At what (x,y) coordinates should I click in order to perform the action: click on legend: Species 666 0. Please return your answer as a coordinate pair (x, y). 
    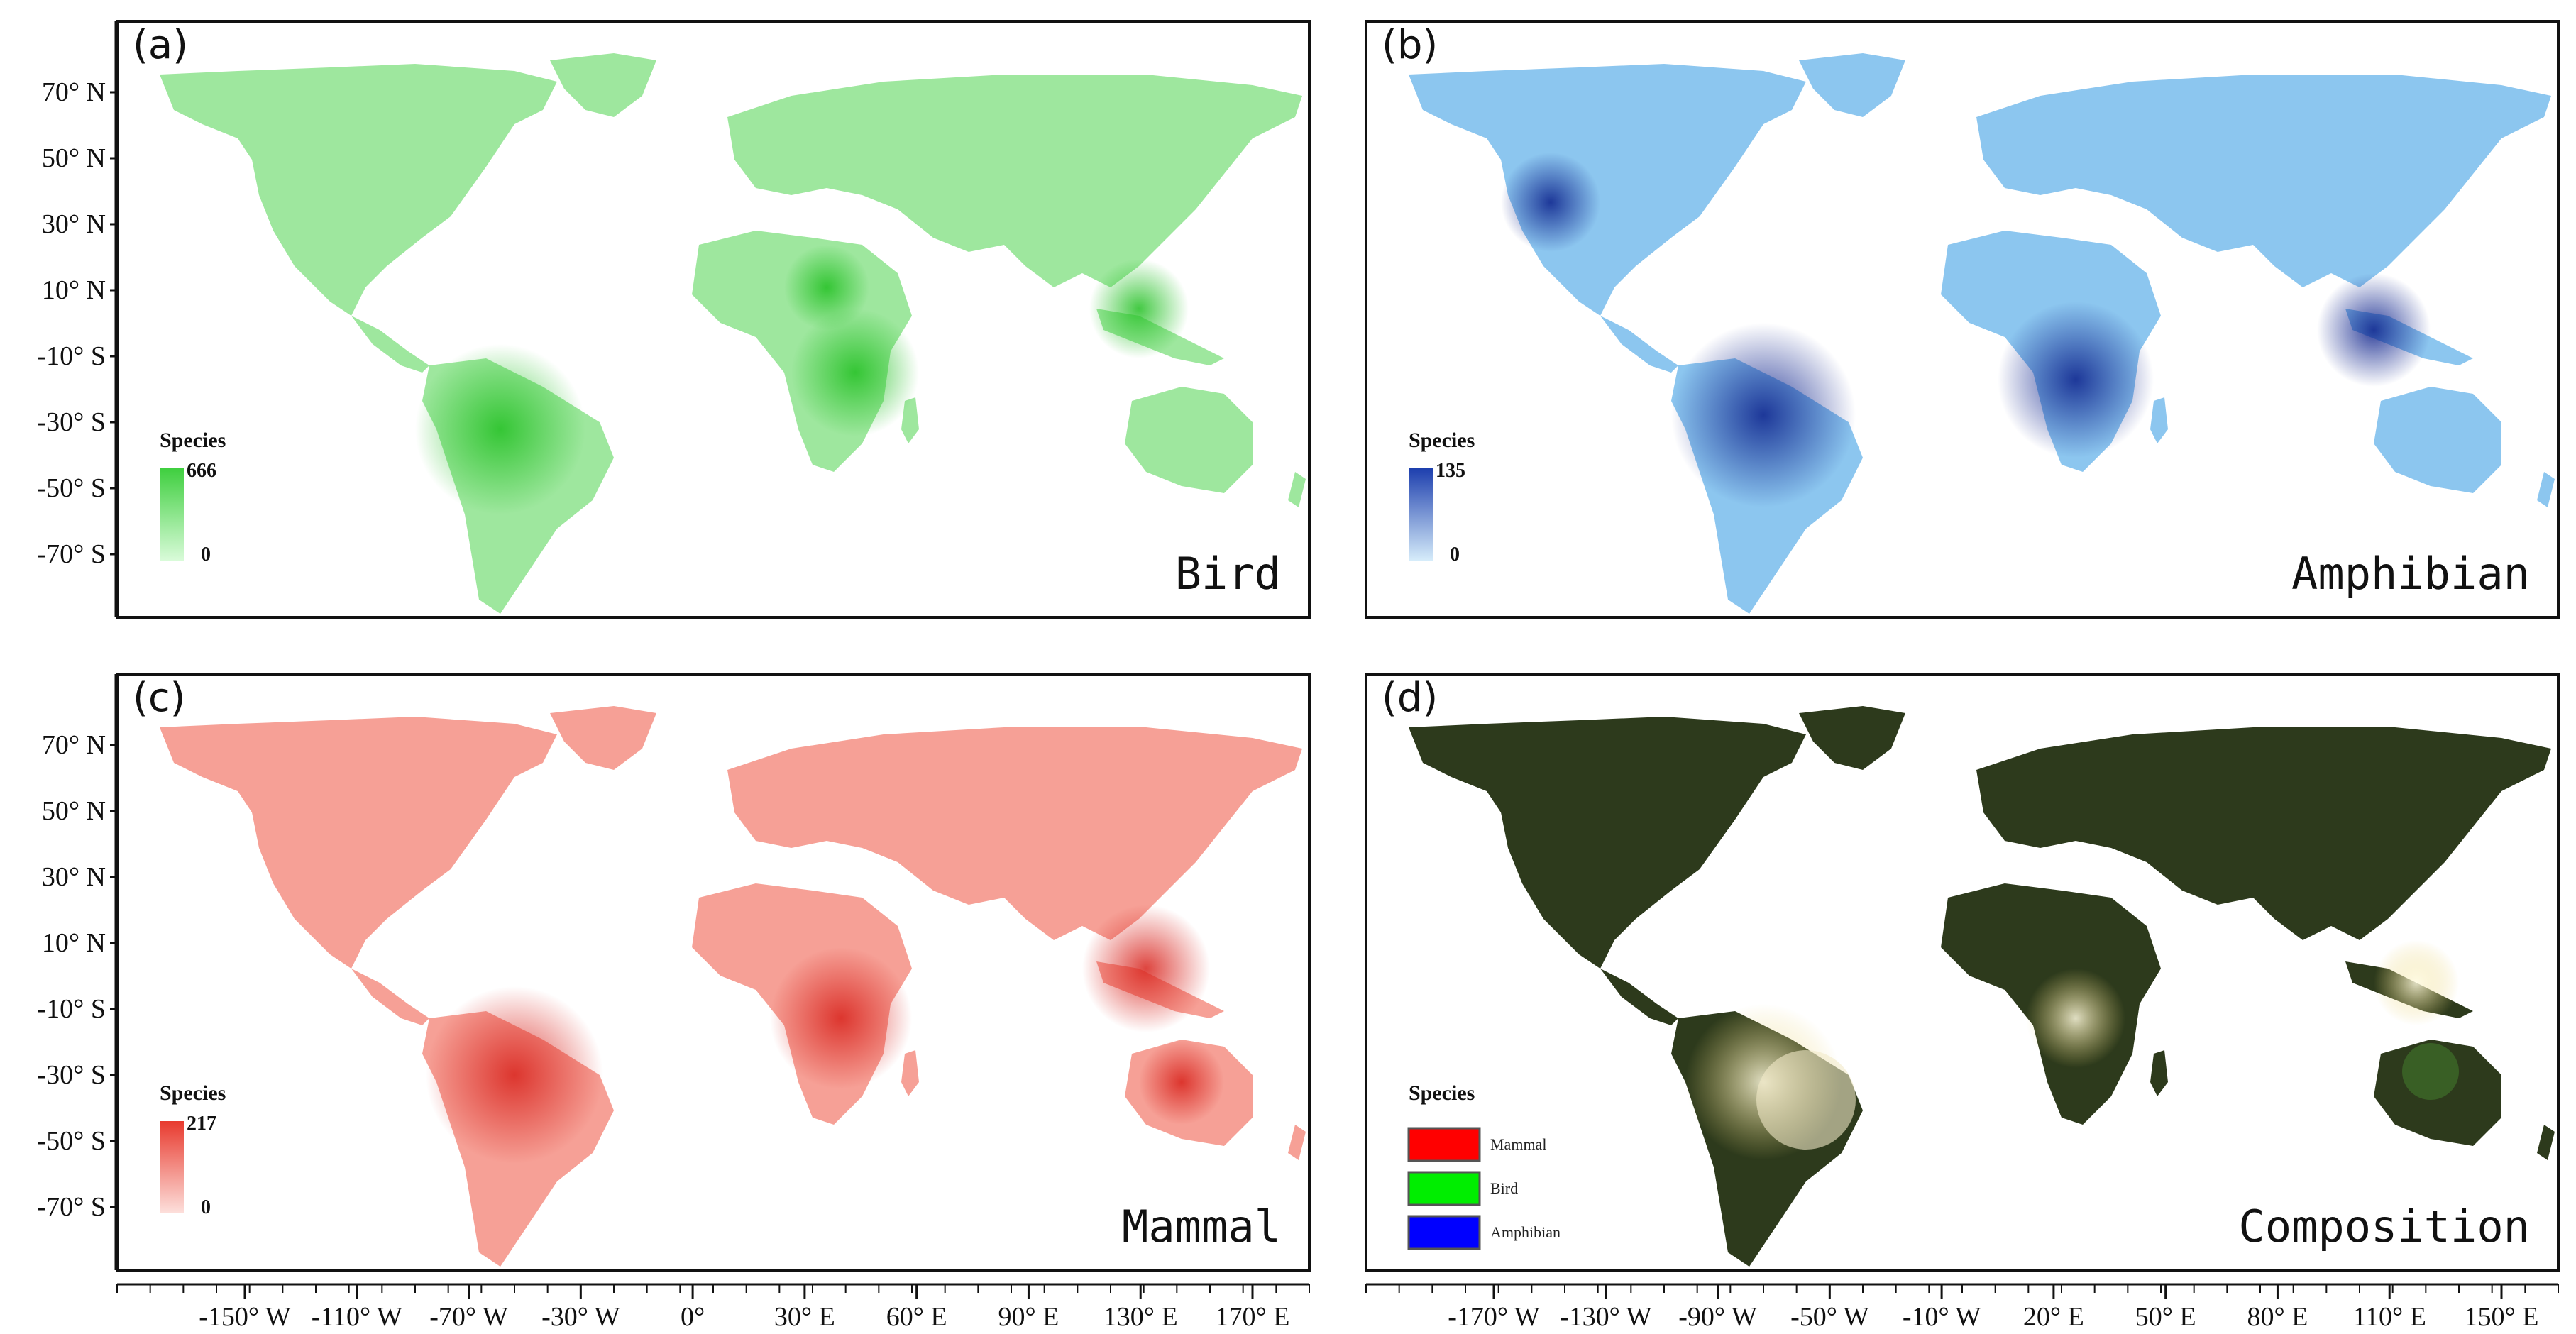
    Looking at the image, I should click on (193, 497).